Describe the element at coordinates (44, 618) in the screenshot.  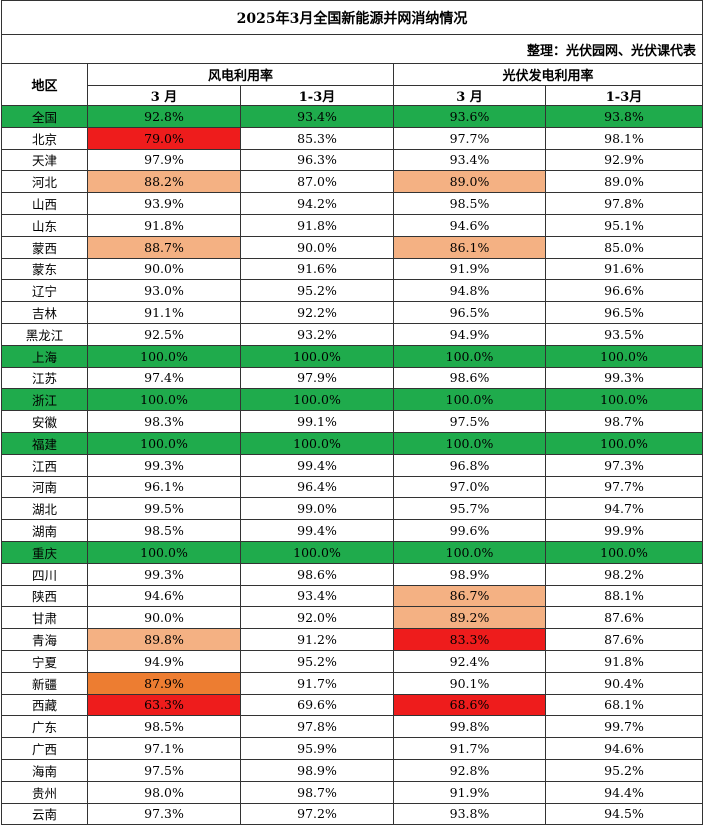
I see `region-cell: 甘肃` at that location.